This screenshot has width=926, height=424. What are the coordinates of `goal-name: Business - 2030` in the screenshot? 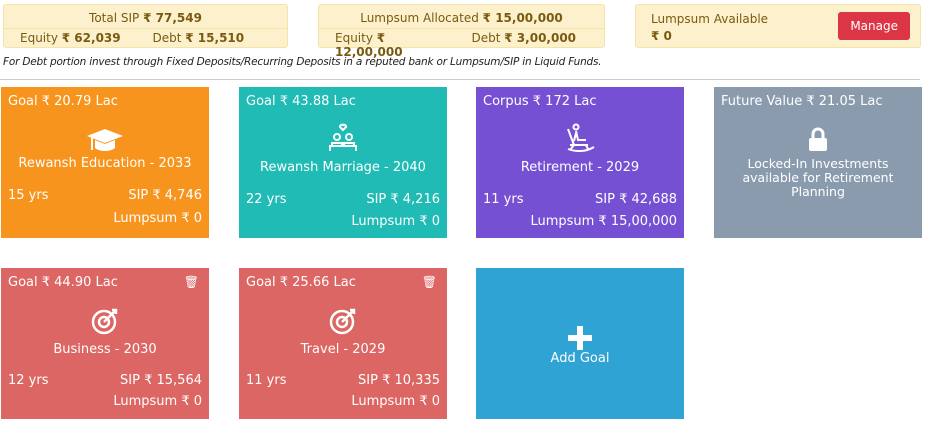 It's located at (105, 349).